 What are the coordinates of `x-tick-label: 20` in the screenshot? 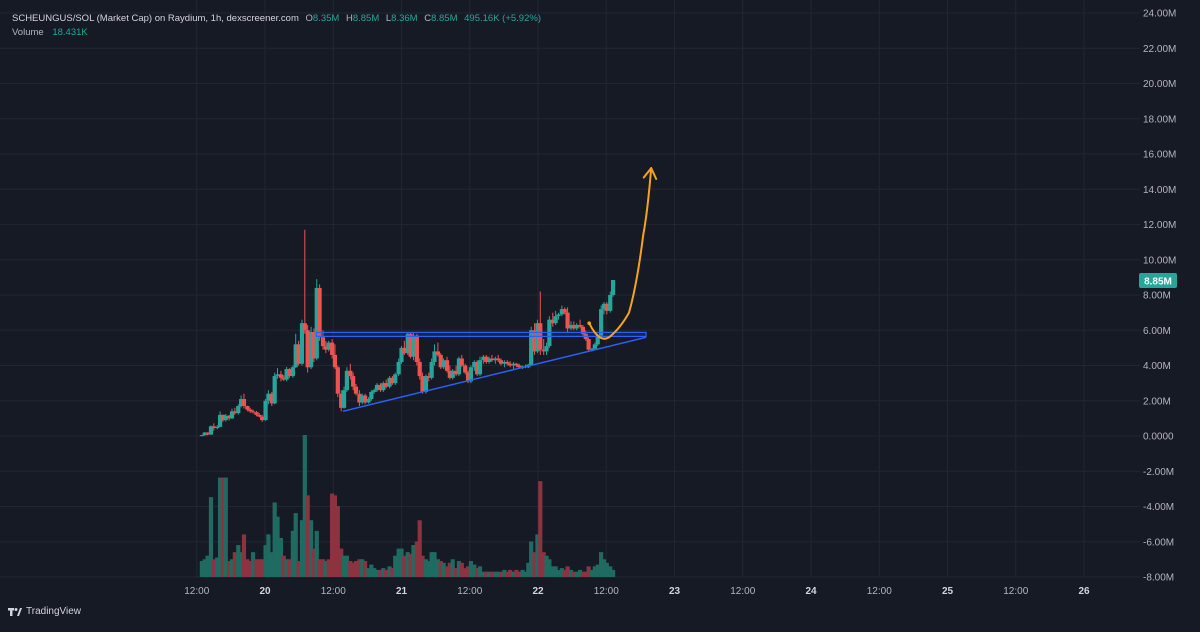 It's located at (265, 591).